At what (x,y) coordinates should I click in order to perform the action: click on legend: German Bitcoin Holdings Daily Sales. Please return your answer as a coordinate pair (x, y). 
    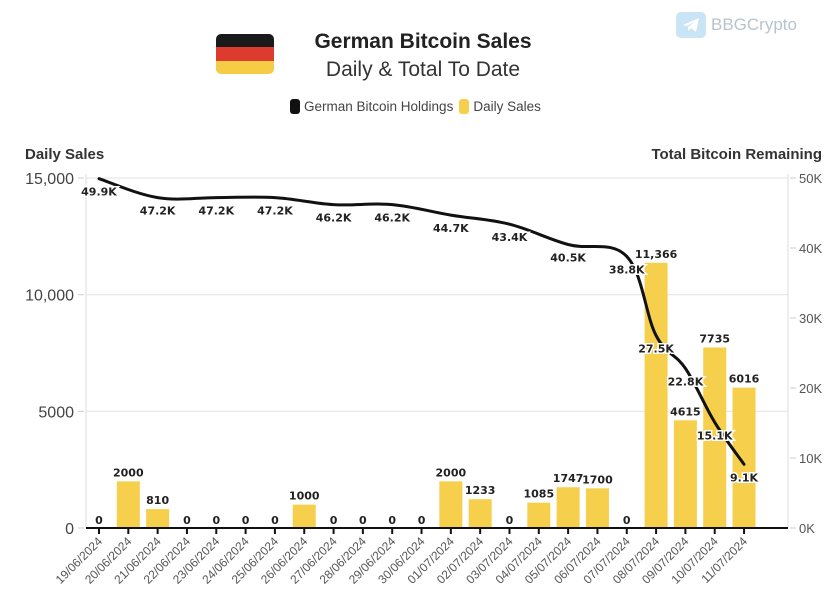
    Looking at the image, I should click on (418, 106).